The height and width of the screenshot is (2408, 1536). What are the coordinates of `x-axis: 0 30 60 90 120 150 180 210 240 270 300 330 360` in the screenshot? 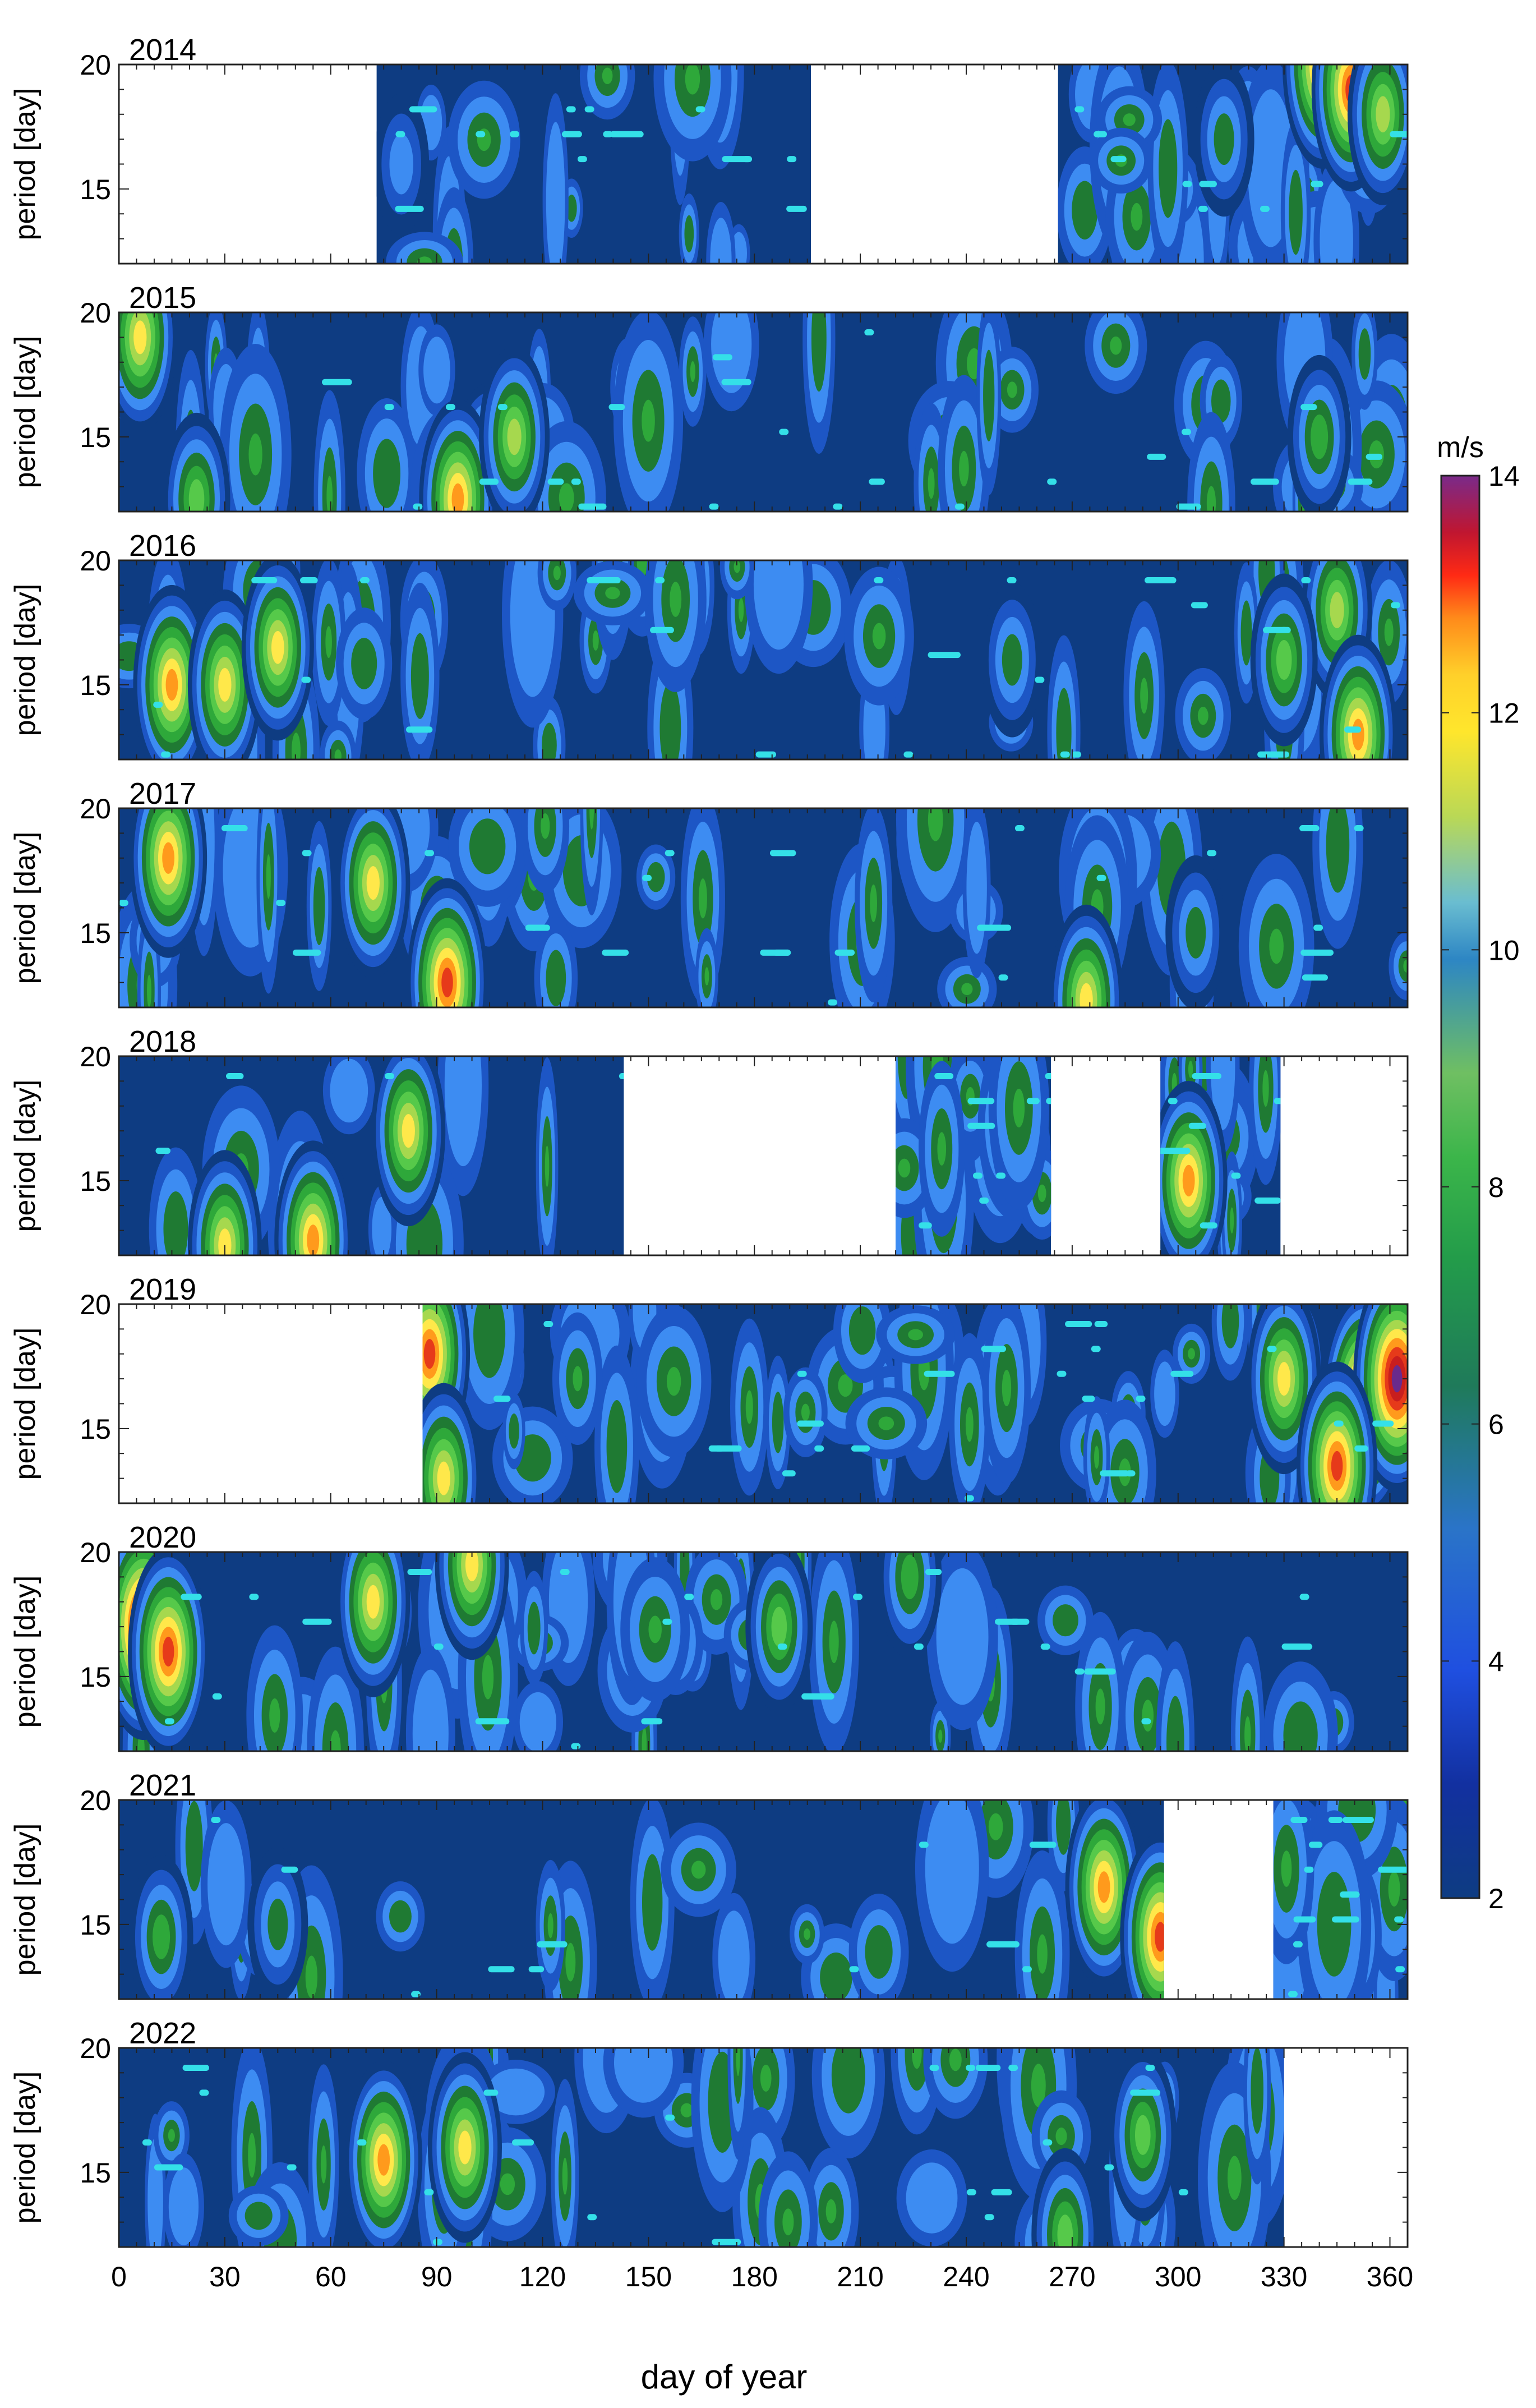 It's located at (762, 2277).